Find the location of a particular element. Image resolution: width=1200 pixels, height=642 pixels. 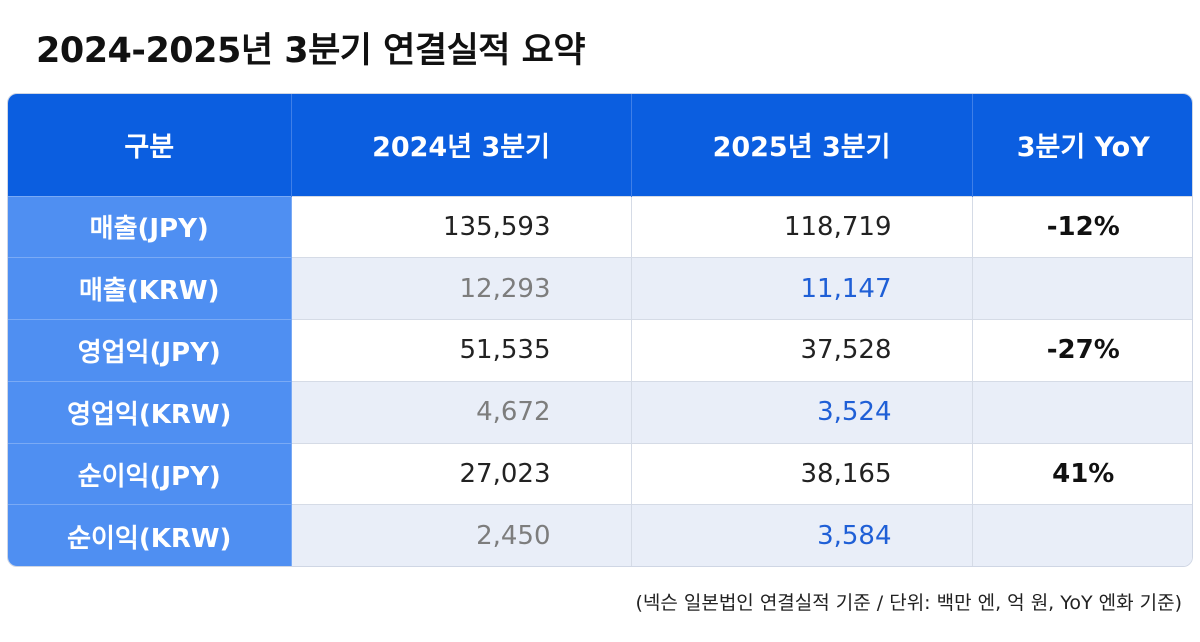

table-row: 매출(KRW) 12,293 11,147 is located at coordinates (600, 288).